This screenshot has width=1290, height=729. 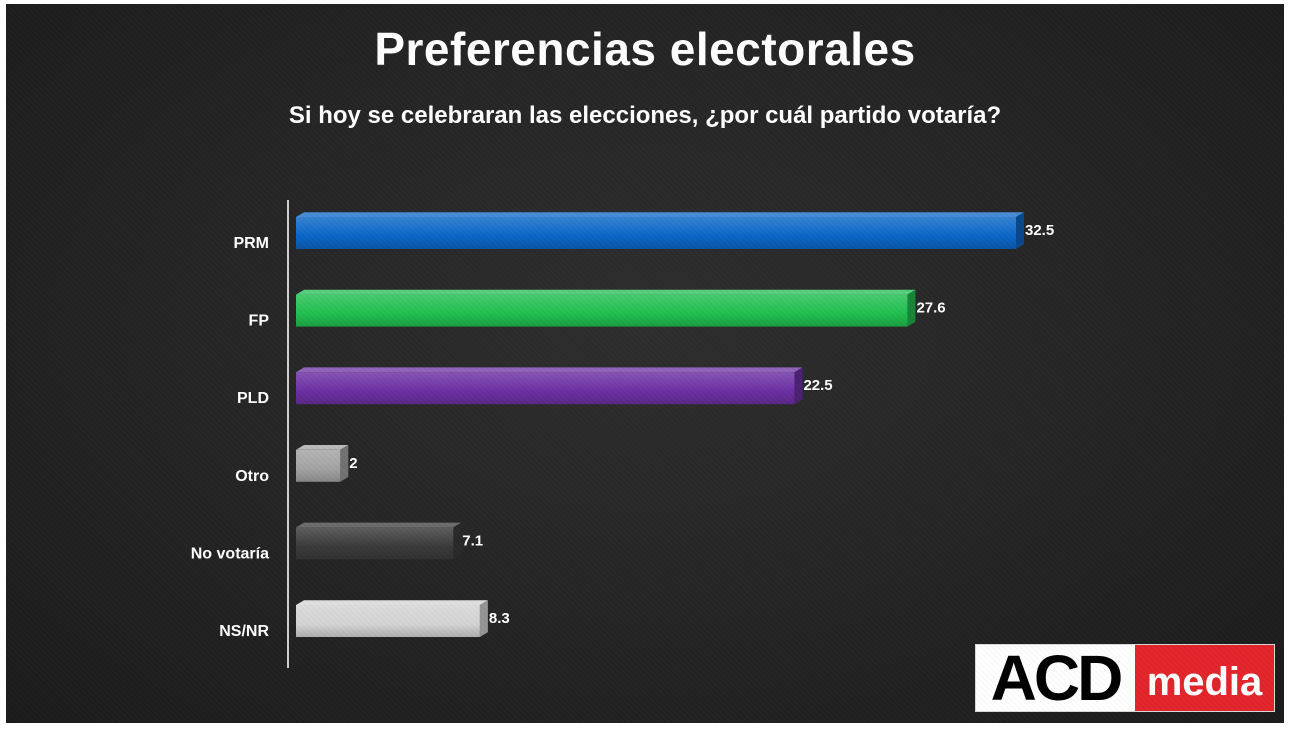 What do you see at coordinates (353, 463) in the screenshot?
I see `value-label: 2` at bounding box center [353, 463].